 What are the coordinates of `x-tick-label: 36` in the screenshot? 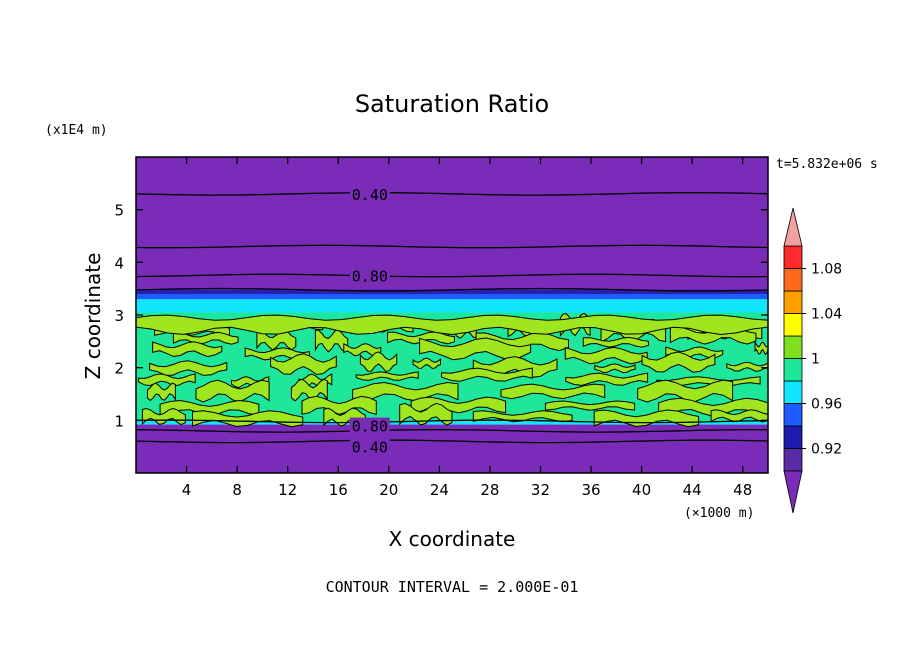 It's located at (590, 490).